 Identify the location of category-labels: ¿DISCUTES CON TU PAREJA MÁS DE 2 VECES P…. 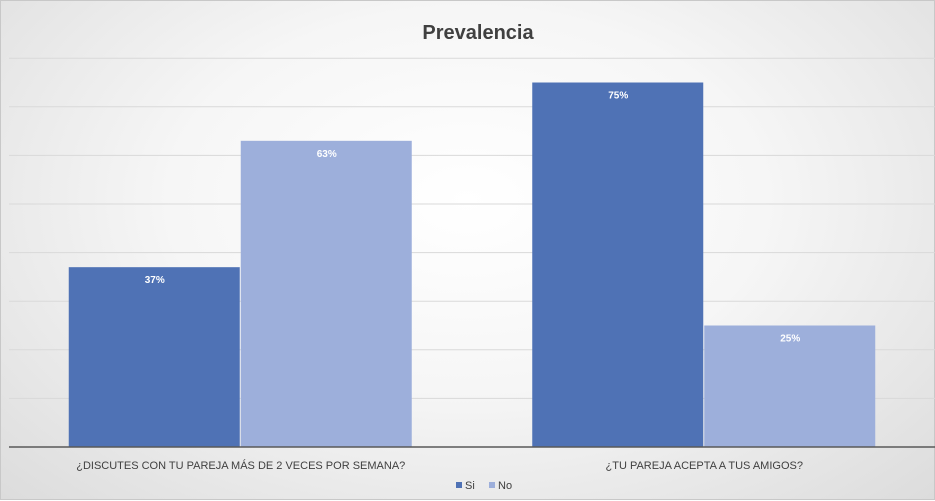
(439, 465).